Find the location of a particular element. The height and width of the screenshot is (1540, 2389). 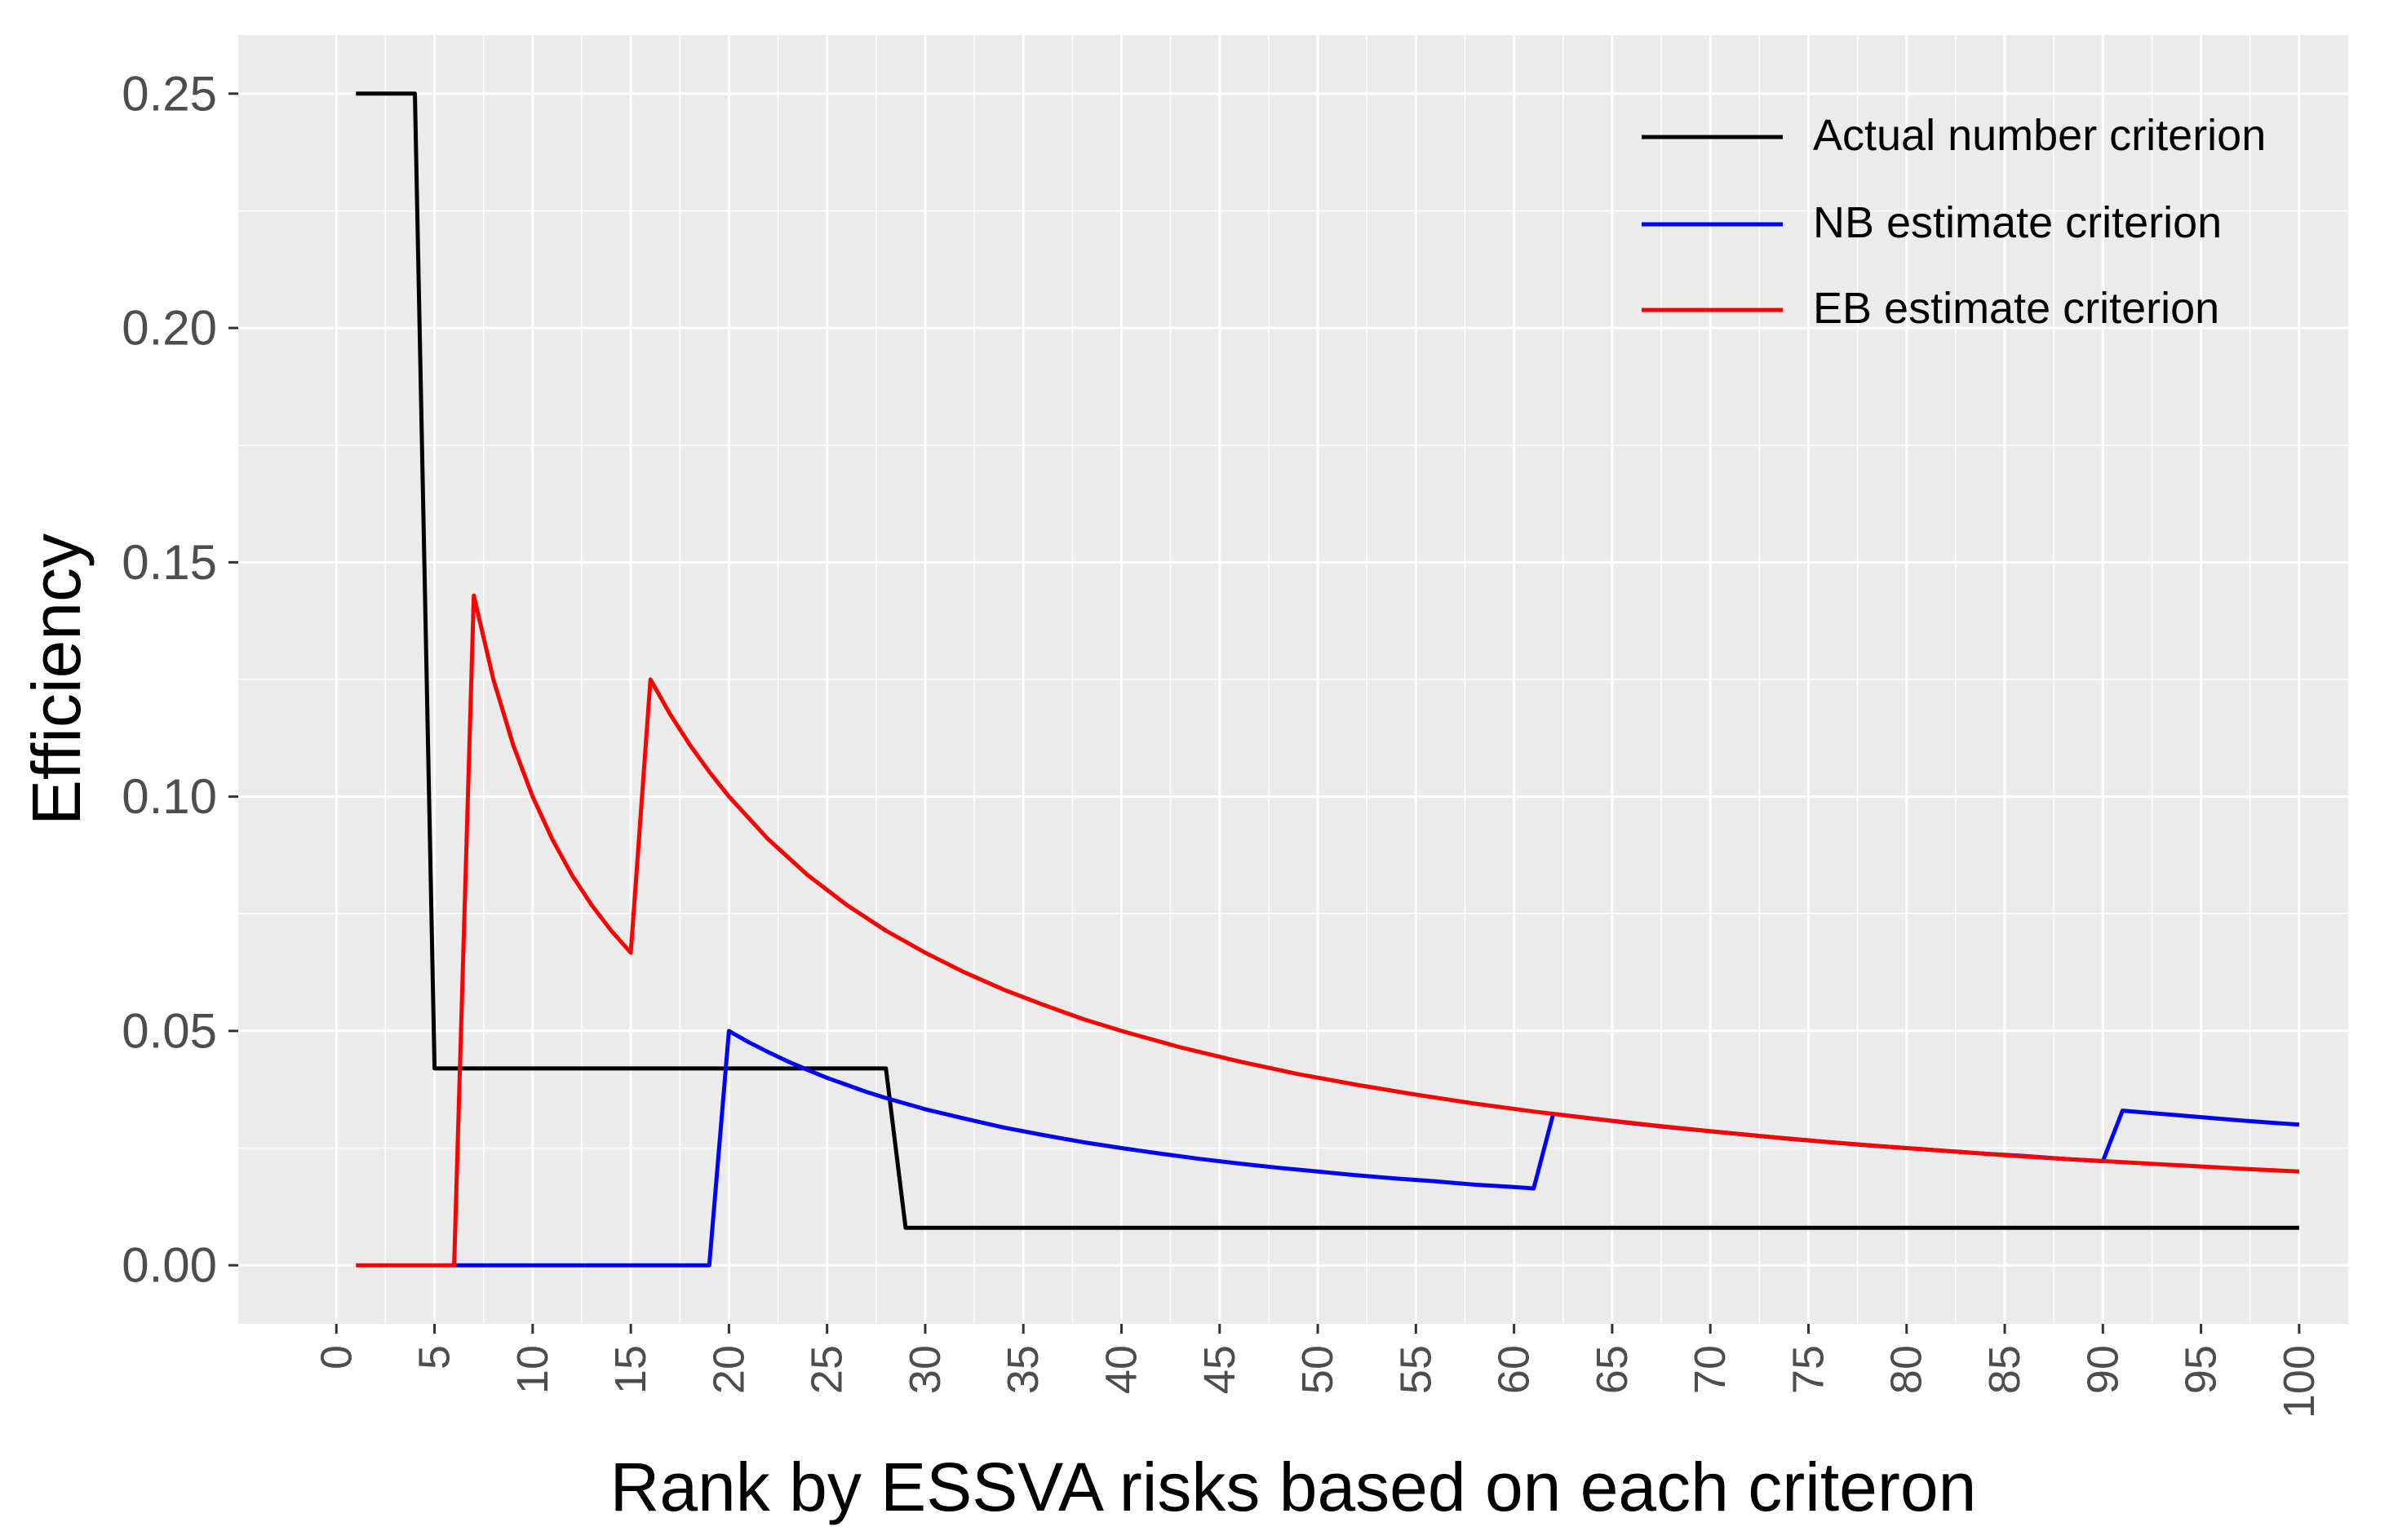

x-tick-label: 0 is located at coordinates (336, 1357).